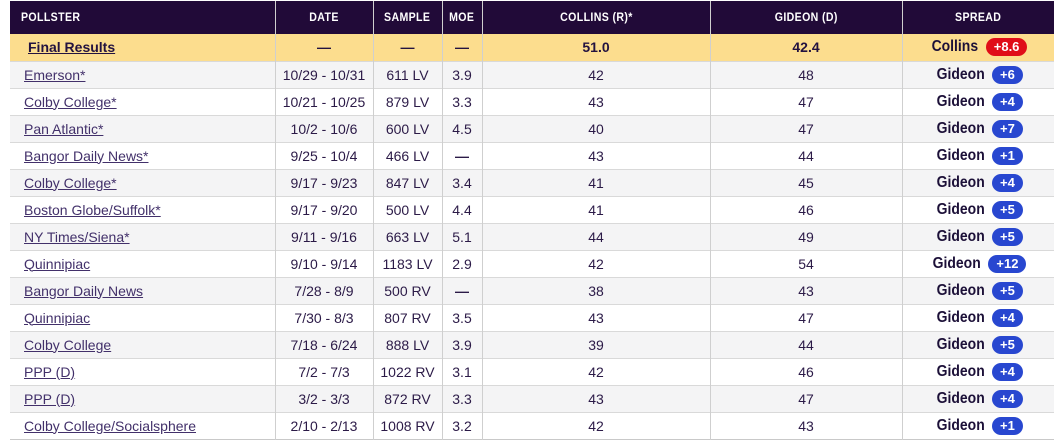 This screenshot has width=1054, height=440. What do you see at coordinates (408, 101) in the screenshot?
I see `sample-cell: 879 LV` at bounding box center [408, 101].